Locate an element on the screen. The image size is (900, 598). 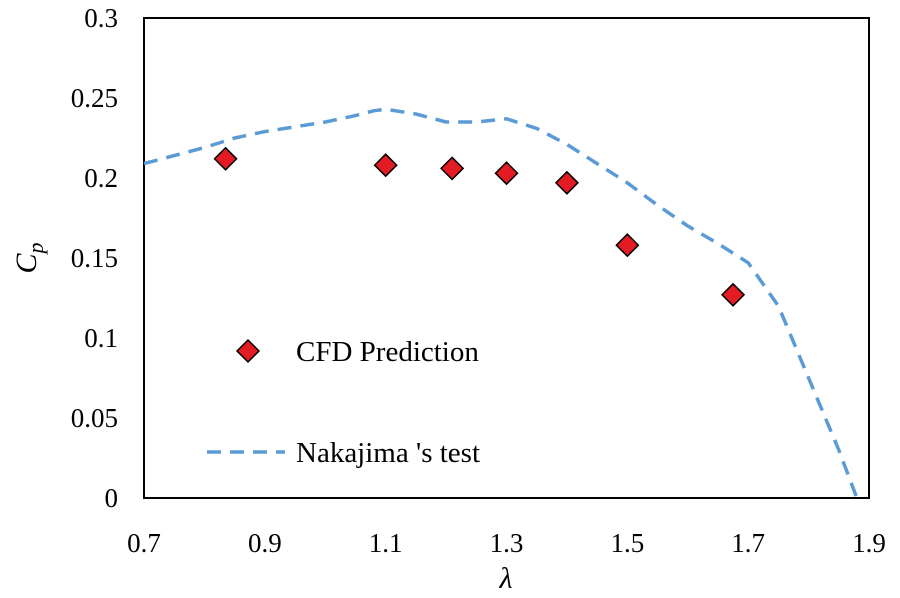
x-tick-label: 1.3 is located at coordinates (507, 543).